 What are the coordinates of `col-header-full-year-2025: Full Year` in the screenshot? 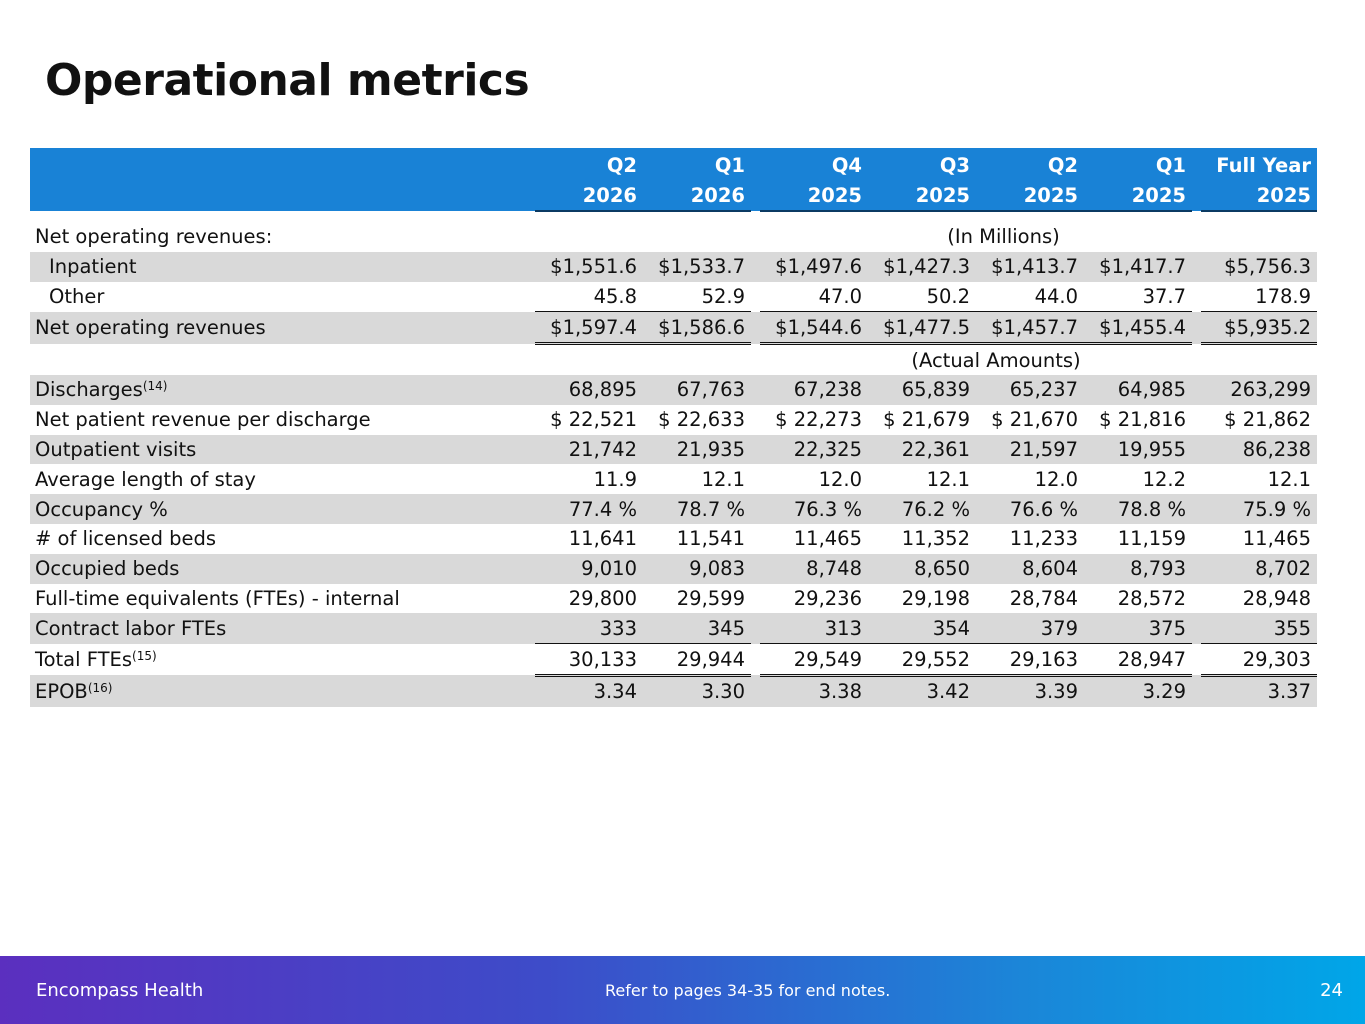 It's located at (1263, 165).